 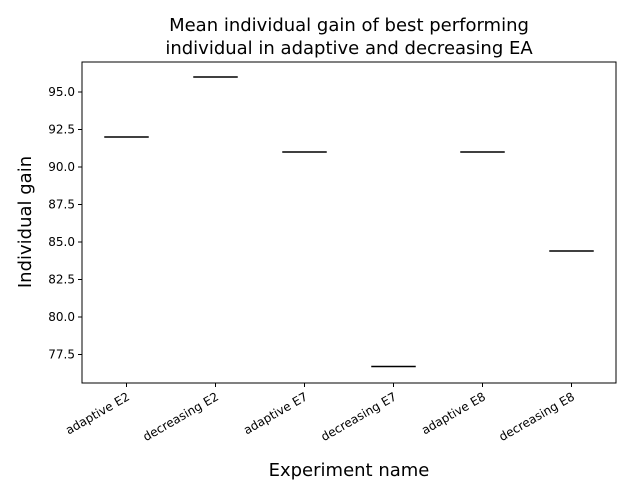 I want to click on y-axis-label: Individual gain, so click(x=25, y=222).